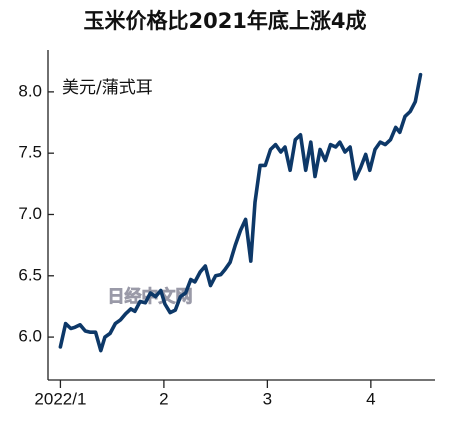 The image size is (450, 422). What do you see at coordinates (370, 398) in the screenshot?
I see `x-tick-label: 4` at bounding box center [370, 398].